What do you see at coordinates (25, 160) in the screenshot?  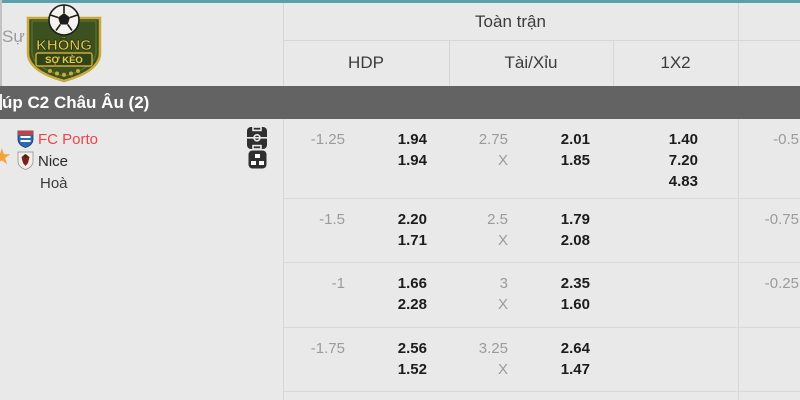 I see `away-team-crest-icon` at bounding box center [25, 160].